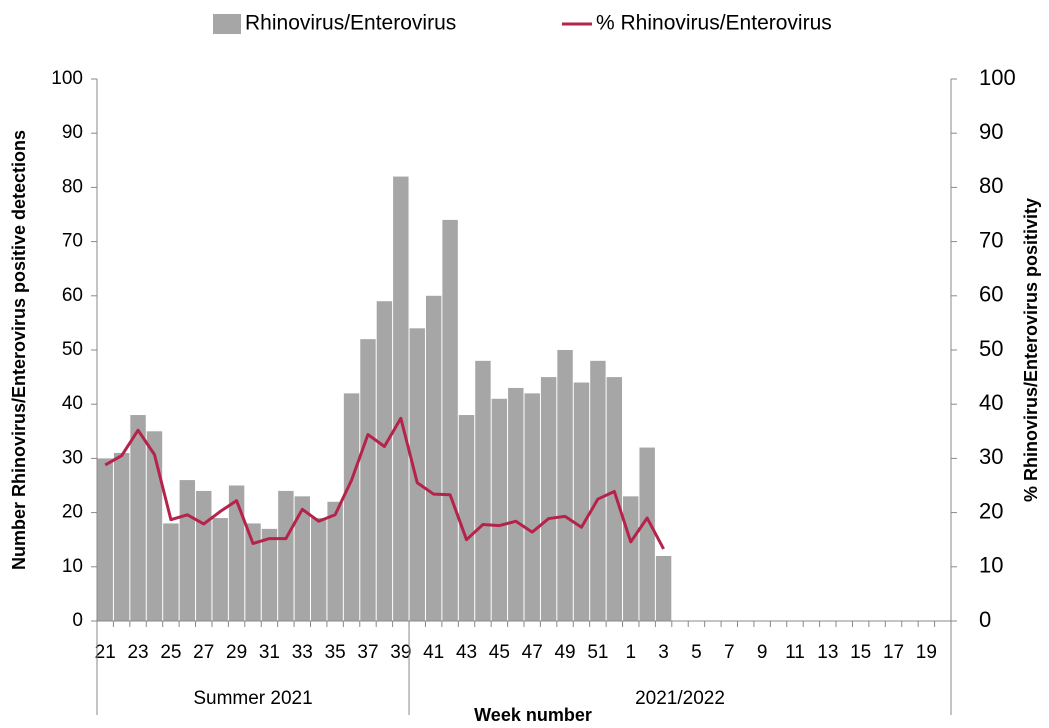 The width and height of the screenshot is (1049, 728). I want to click on y-tick-label: 100, so click(67, 78).